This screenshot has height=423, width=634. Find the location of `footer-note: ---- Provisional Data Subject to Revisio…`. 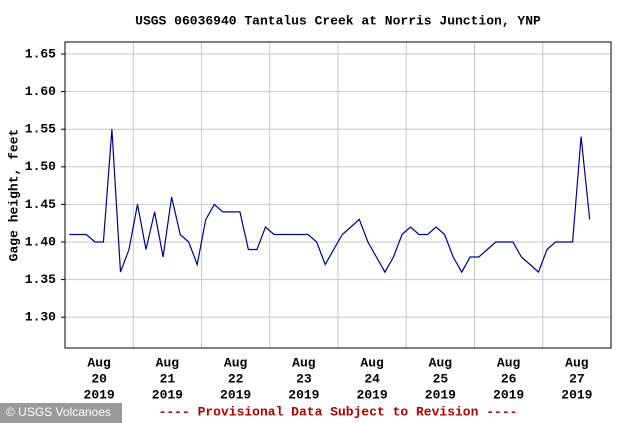

footer-note: ---- Provisional Data Subject to Revisio… is located at coordinates (338, 411).